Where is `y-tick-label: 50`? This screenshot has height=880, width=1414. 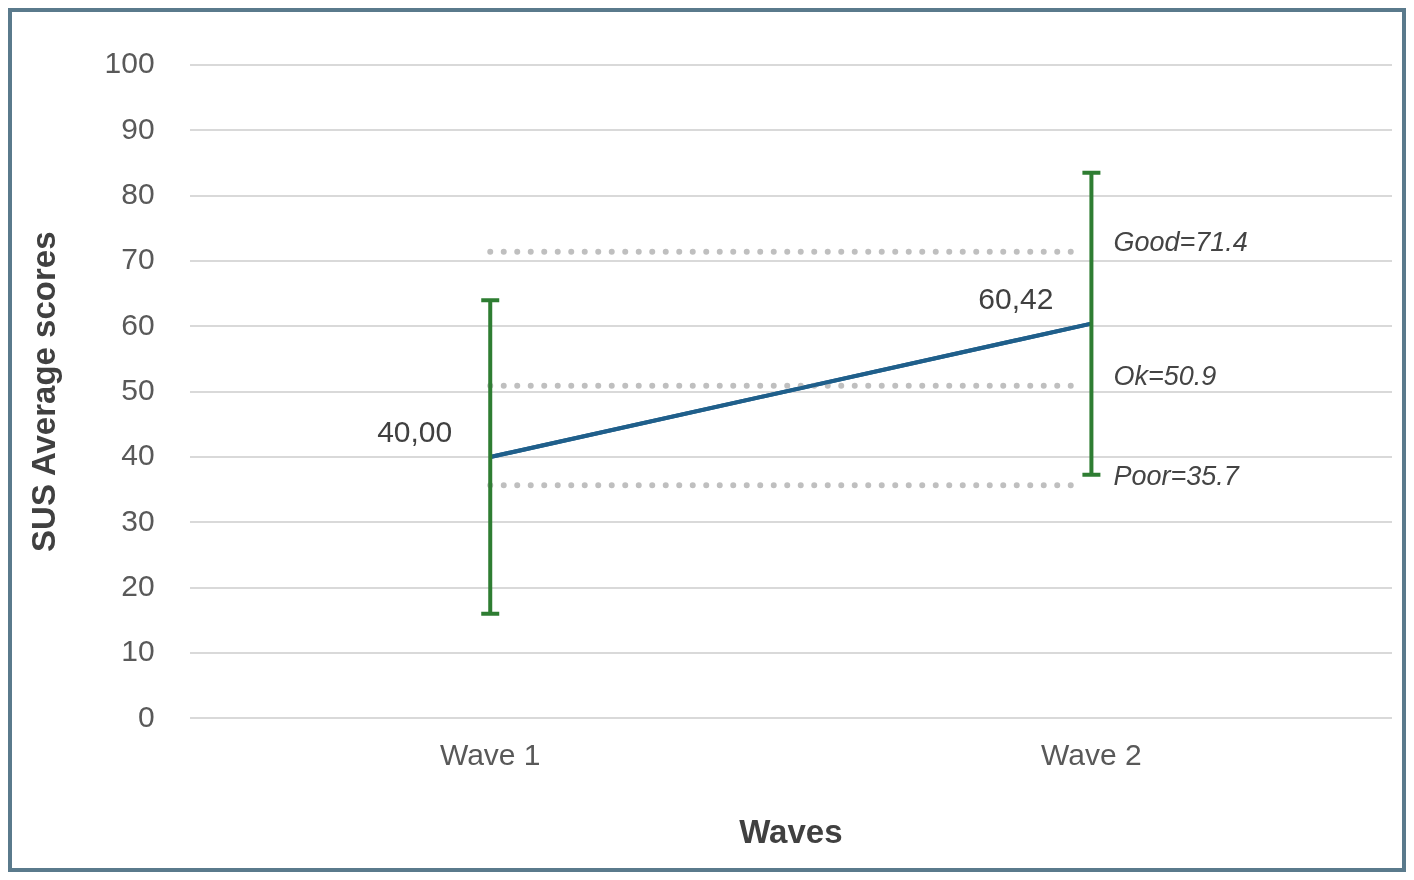 y-tick-label: 50 is located at coordinates (138, 389).